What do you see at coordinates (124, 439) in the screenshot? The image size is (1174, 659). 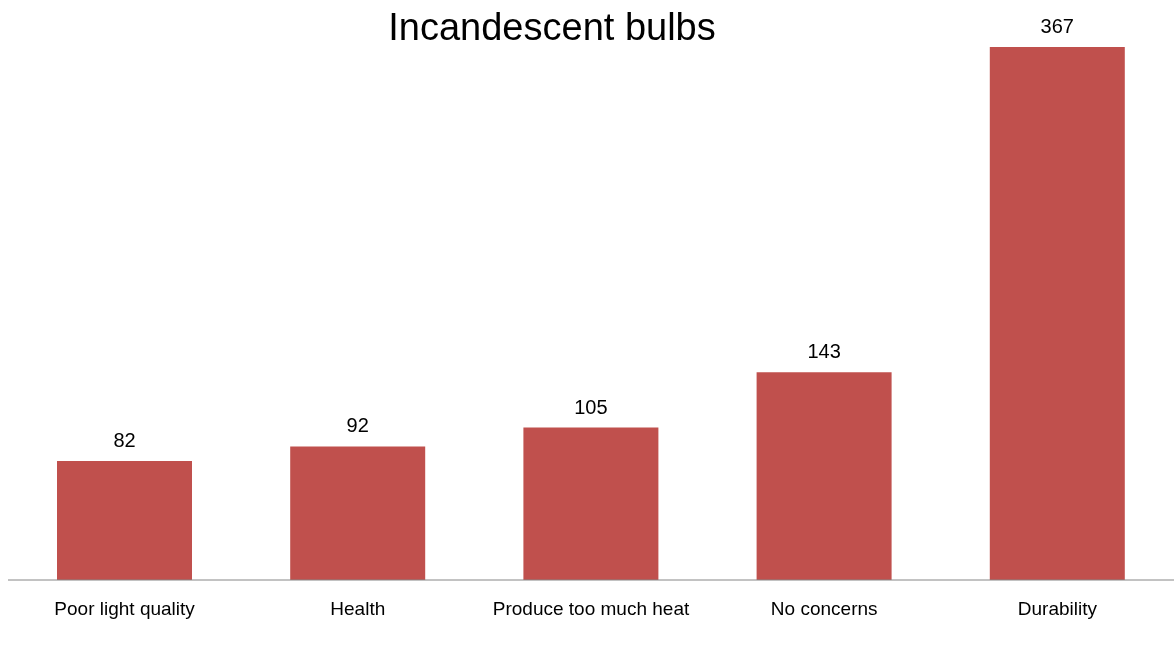 I see `data-label: 82` at bounding box center [124, 439].